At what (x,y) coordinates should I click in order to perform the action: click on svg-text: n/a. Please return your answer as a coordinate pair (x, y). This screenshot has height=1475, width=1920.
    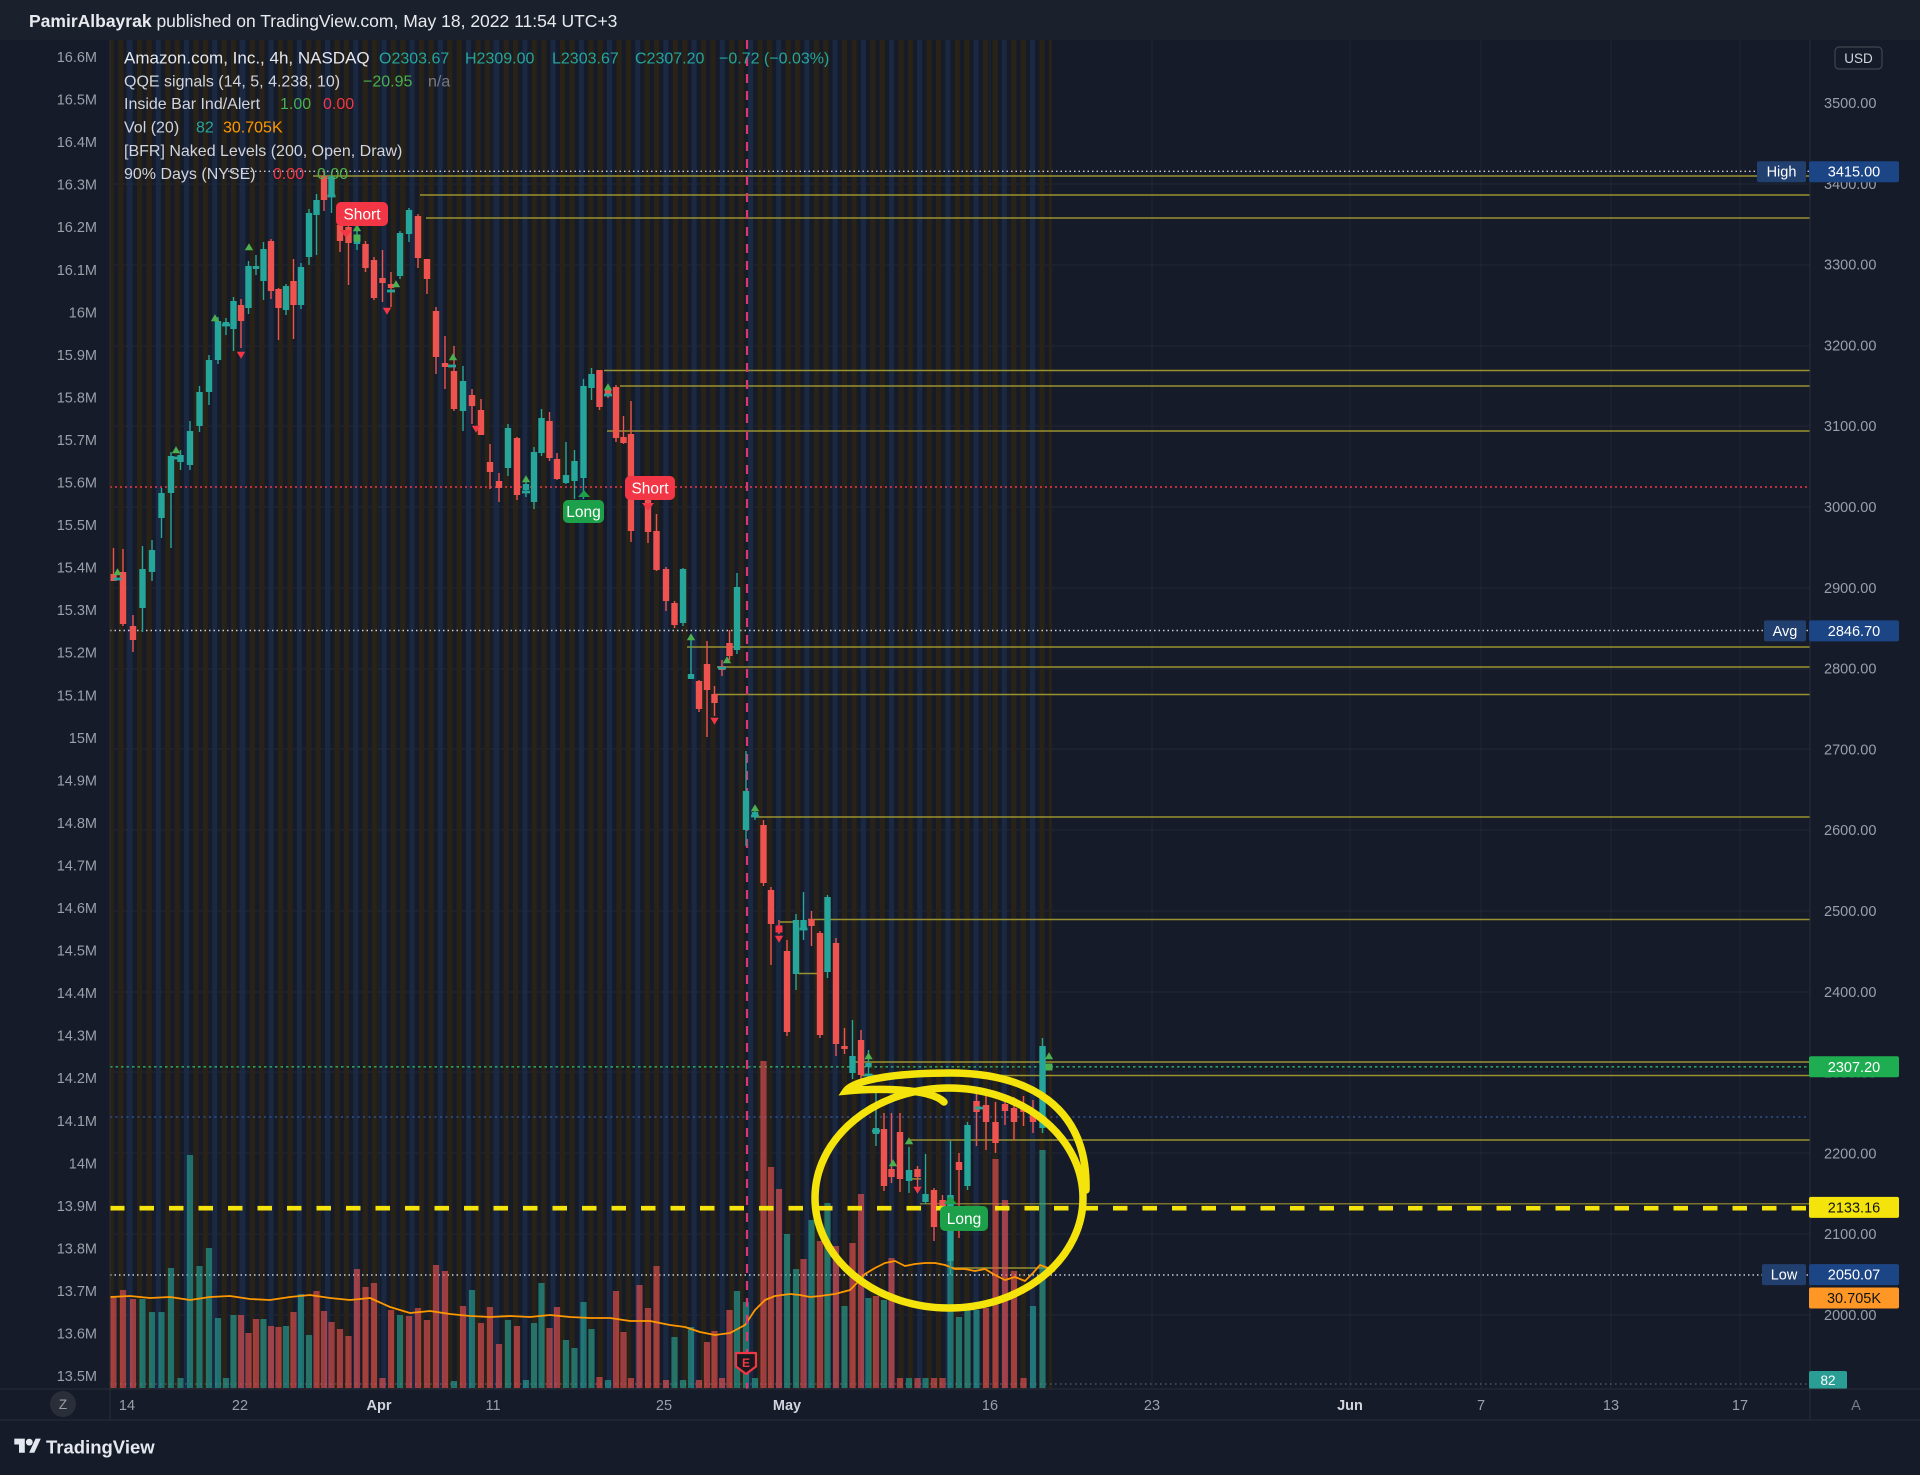
    Looking at the image, I should click on (439, 82).